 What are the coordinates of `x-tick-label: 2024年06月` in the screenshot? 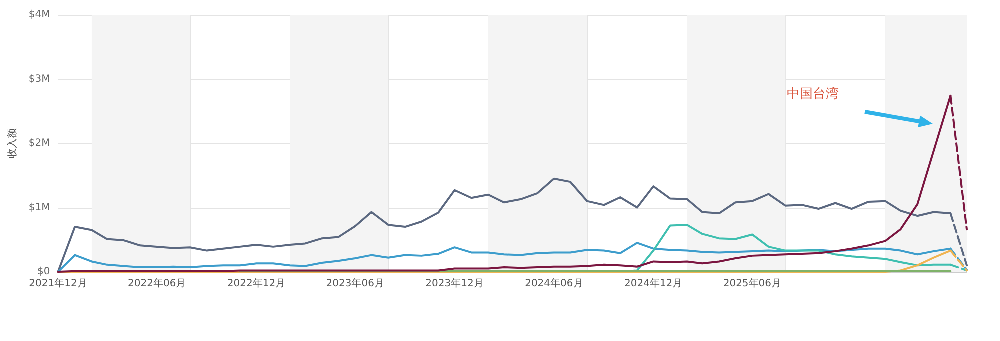 It's located at (554, 284).